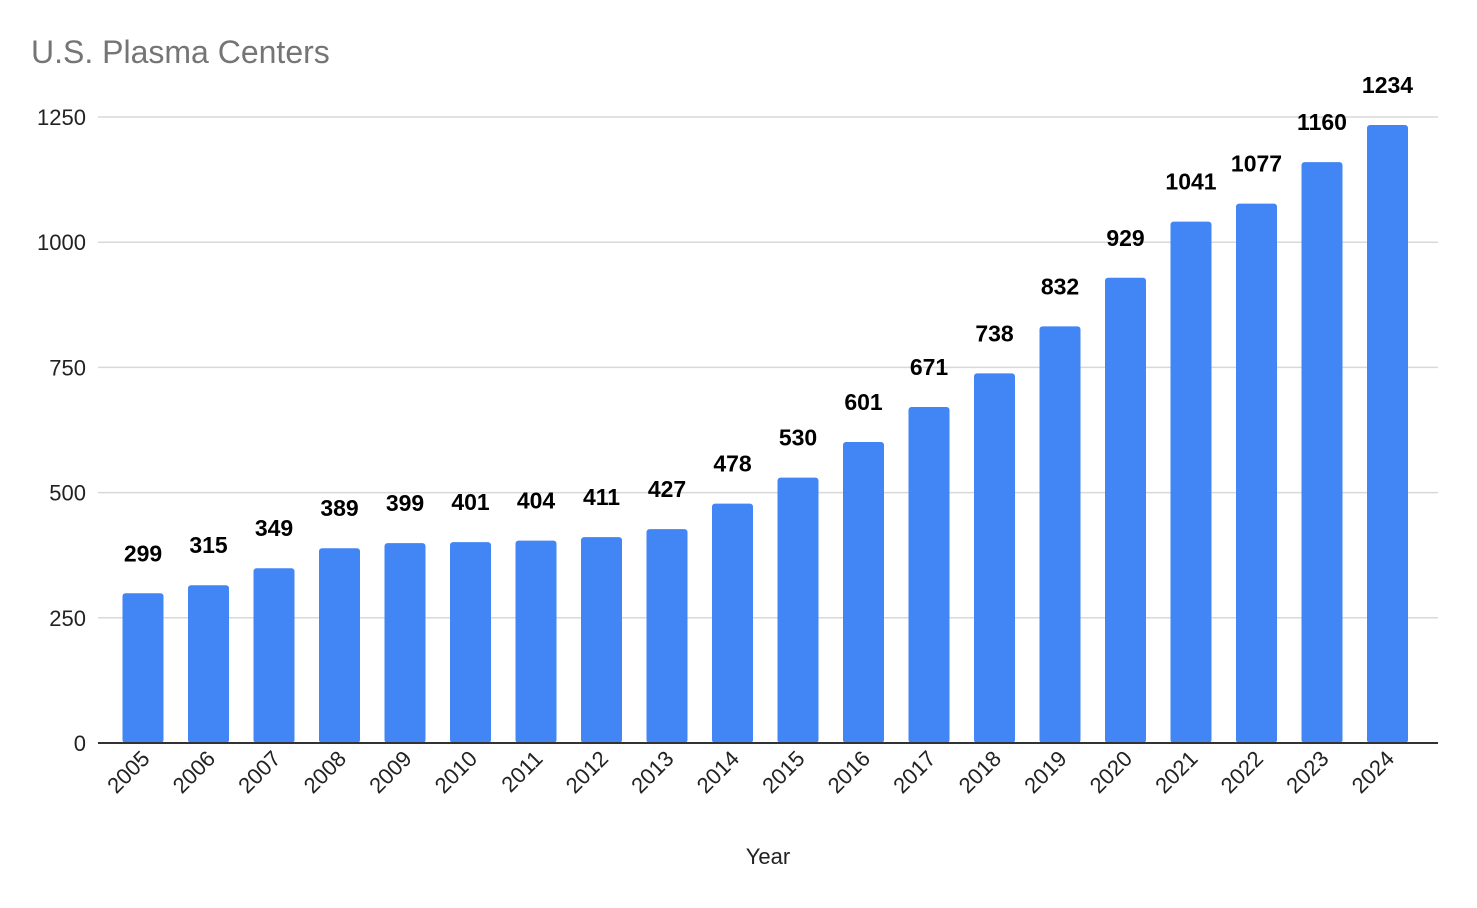 The image size is (1477, 908). What do you see at coordinates (849, 772) in the screenshot?
I see `x-tick-label: 2016` at bounding box center [849, 772].